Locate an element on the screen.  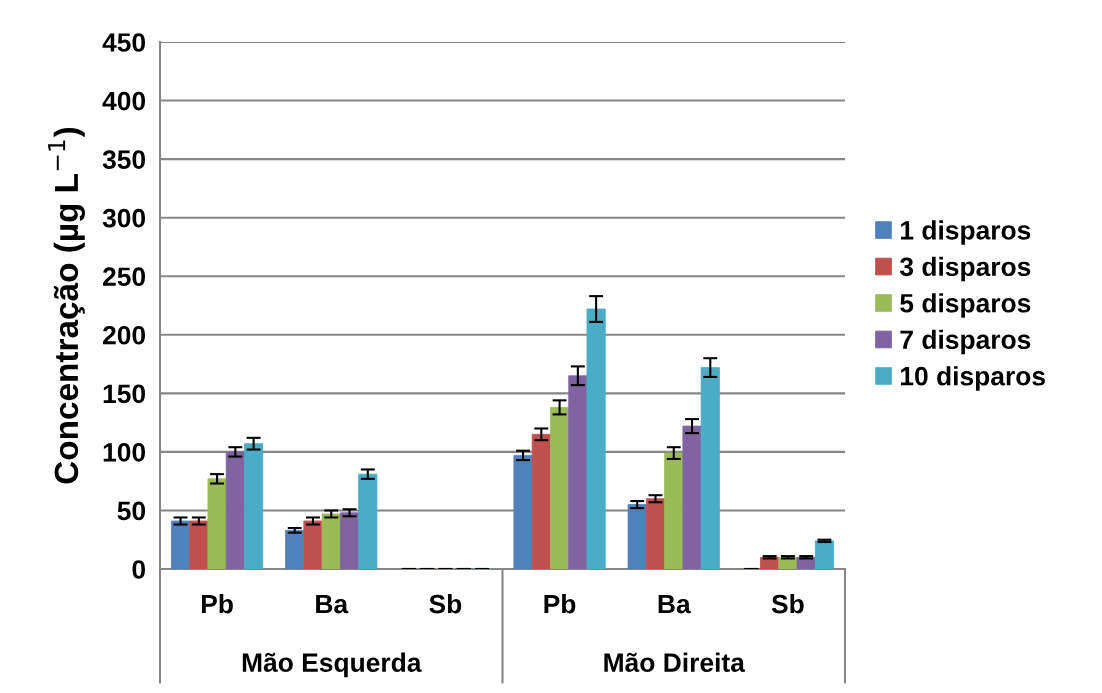
legend-label: 3 disparos is located at coordinates (965, 269).